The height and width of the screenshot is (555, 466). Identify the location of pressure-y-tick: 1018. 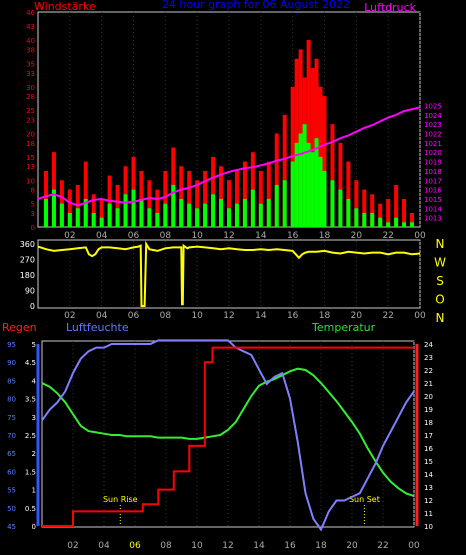
(433, 172).